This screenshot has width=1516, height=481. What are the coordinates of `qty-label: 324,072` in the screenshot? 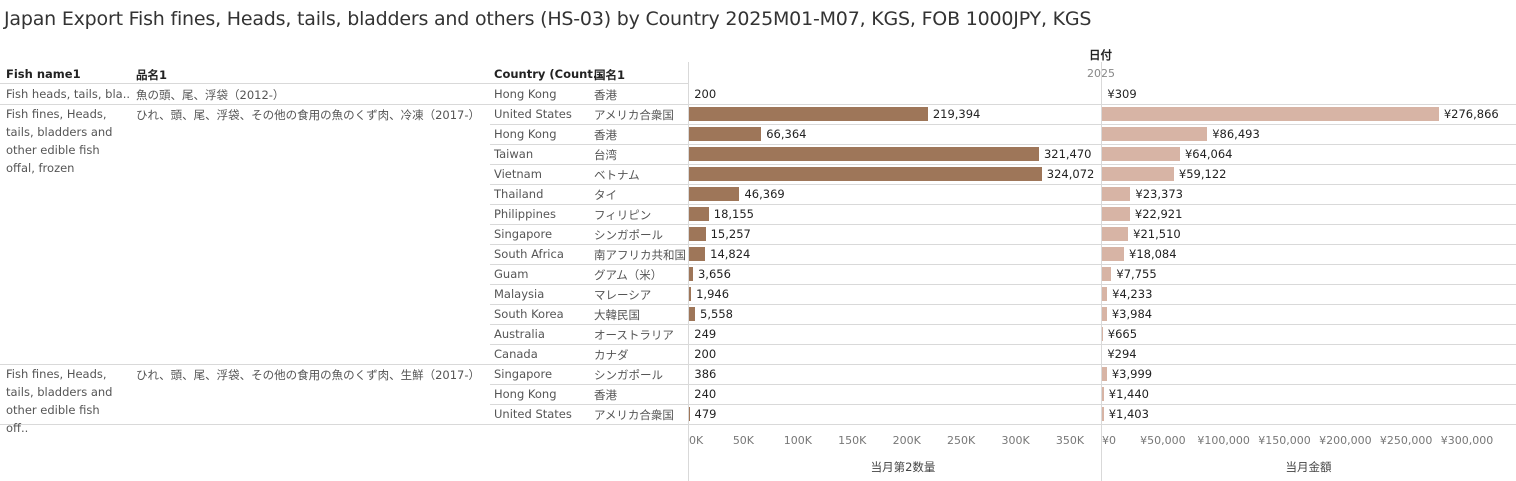 It's located at (1070, 174).